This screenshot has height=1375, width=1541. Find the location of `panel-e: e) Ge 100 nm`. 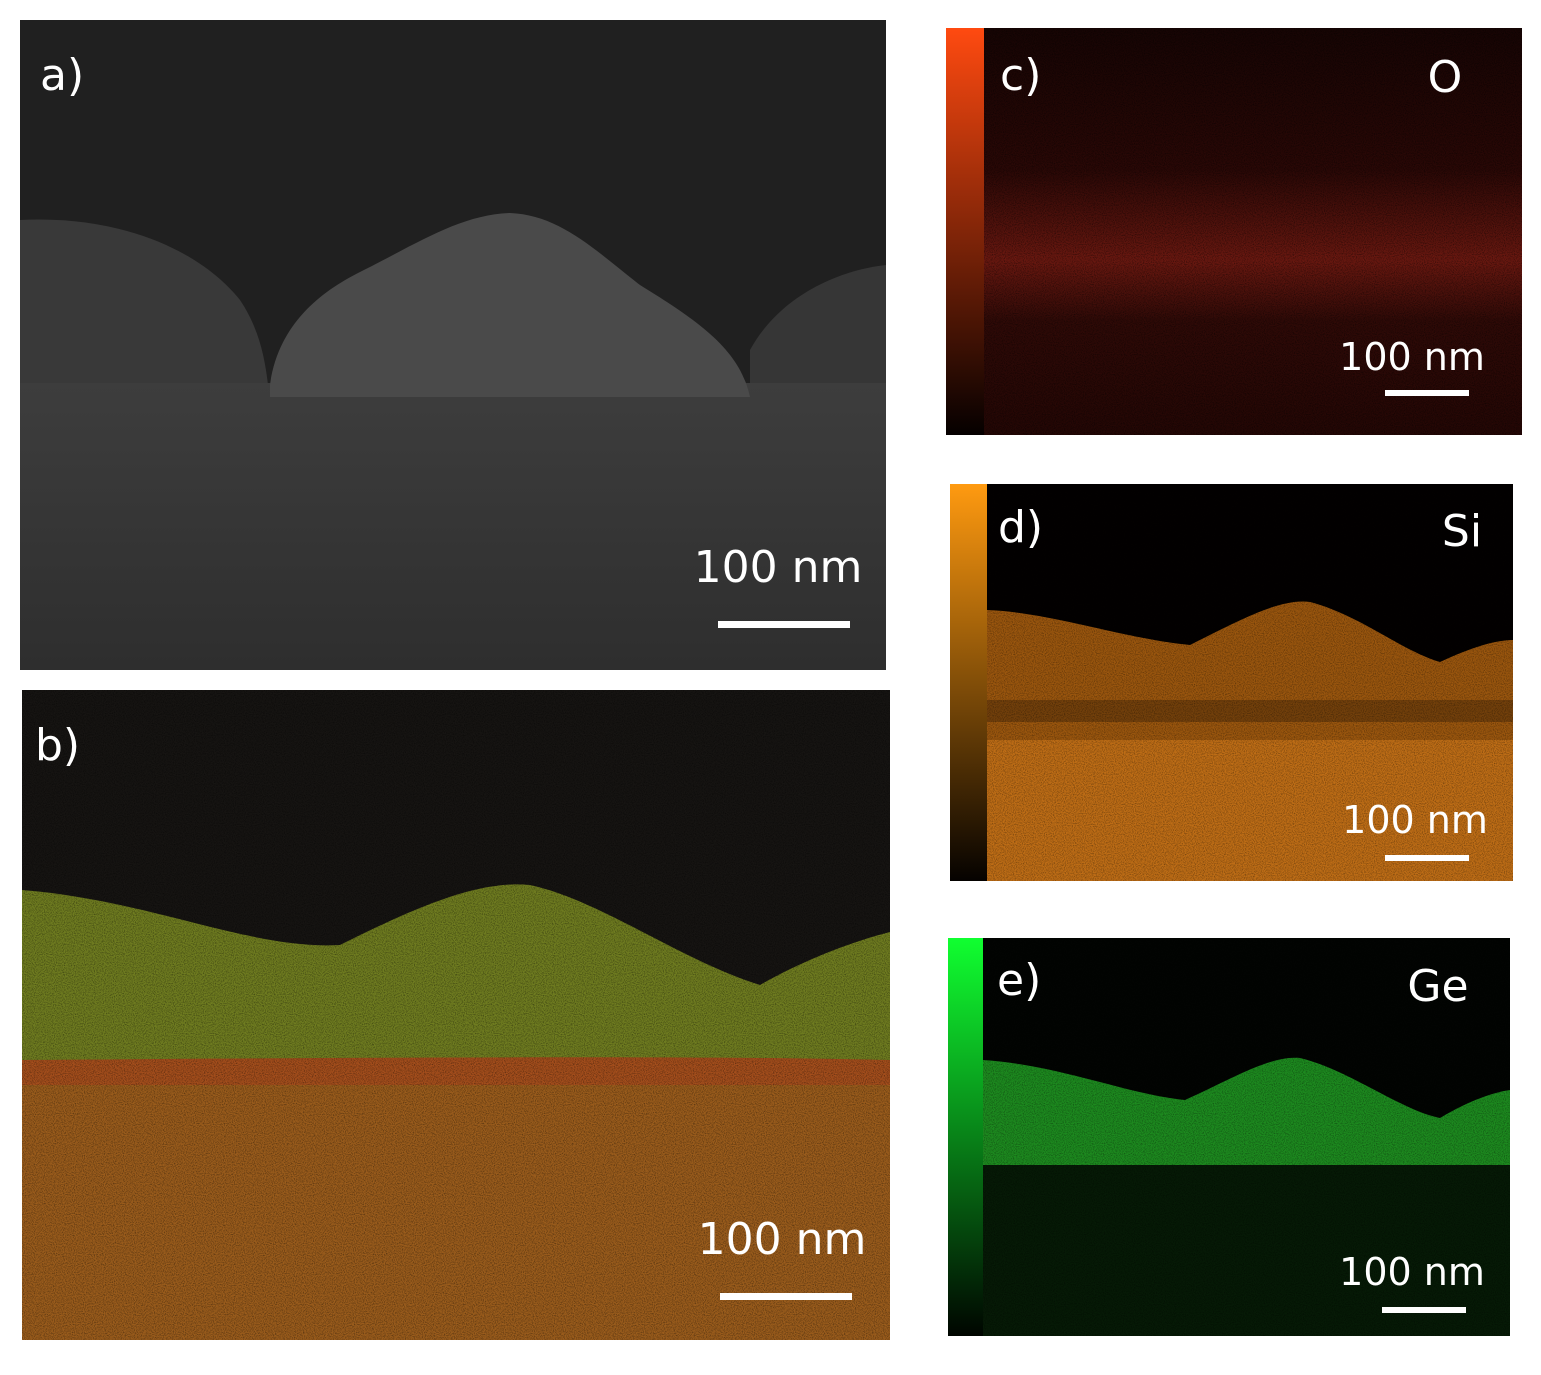

panel-e: e) Ge 100 nm is located at coordinates (1229, 1137).